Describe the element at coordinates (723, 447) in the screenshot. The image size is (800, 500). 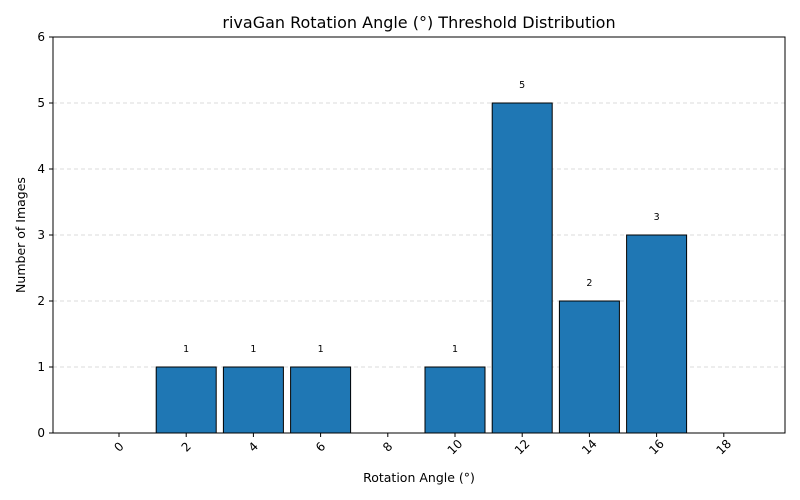
I see `x-tick-label: 18` at that location.